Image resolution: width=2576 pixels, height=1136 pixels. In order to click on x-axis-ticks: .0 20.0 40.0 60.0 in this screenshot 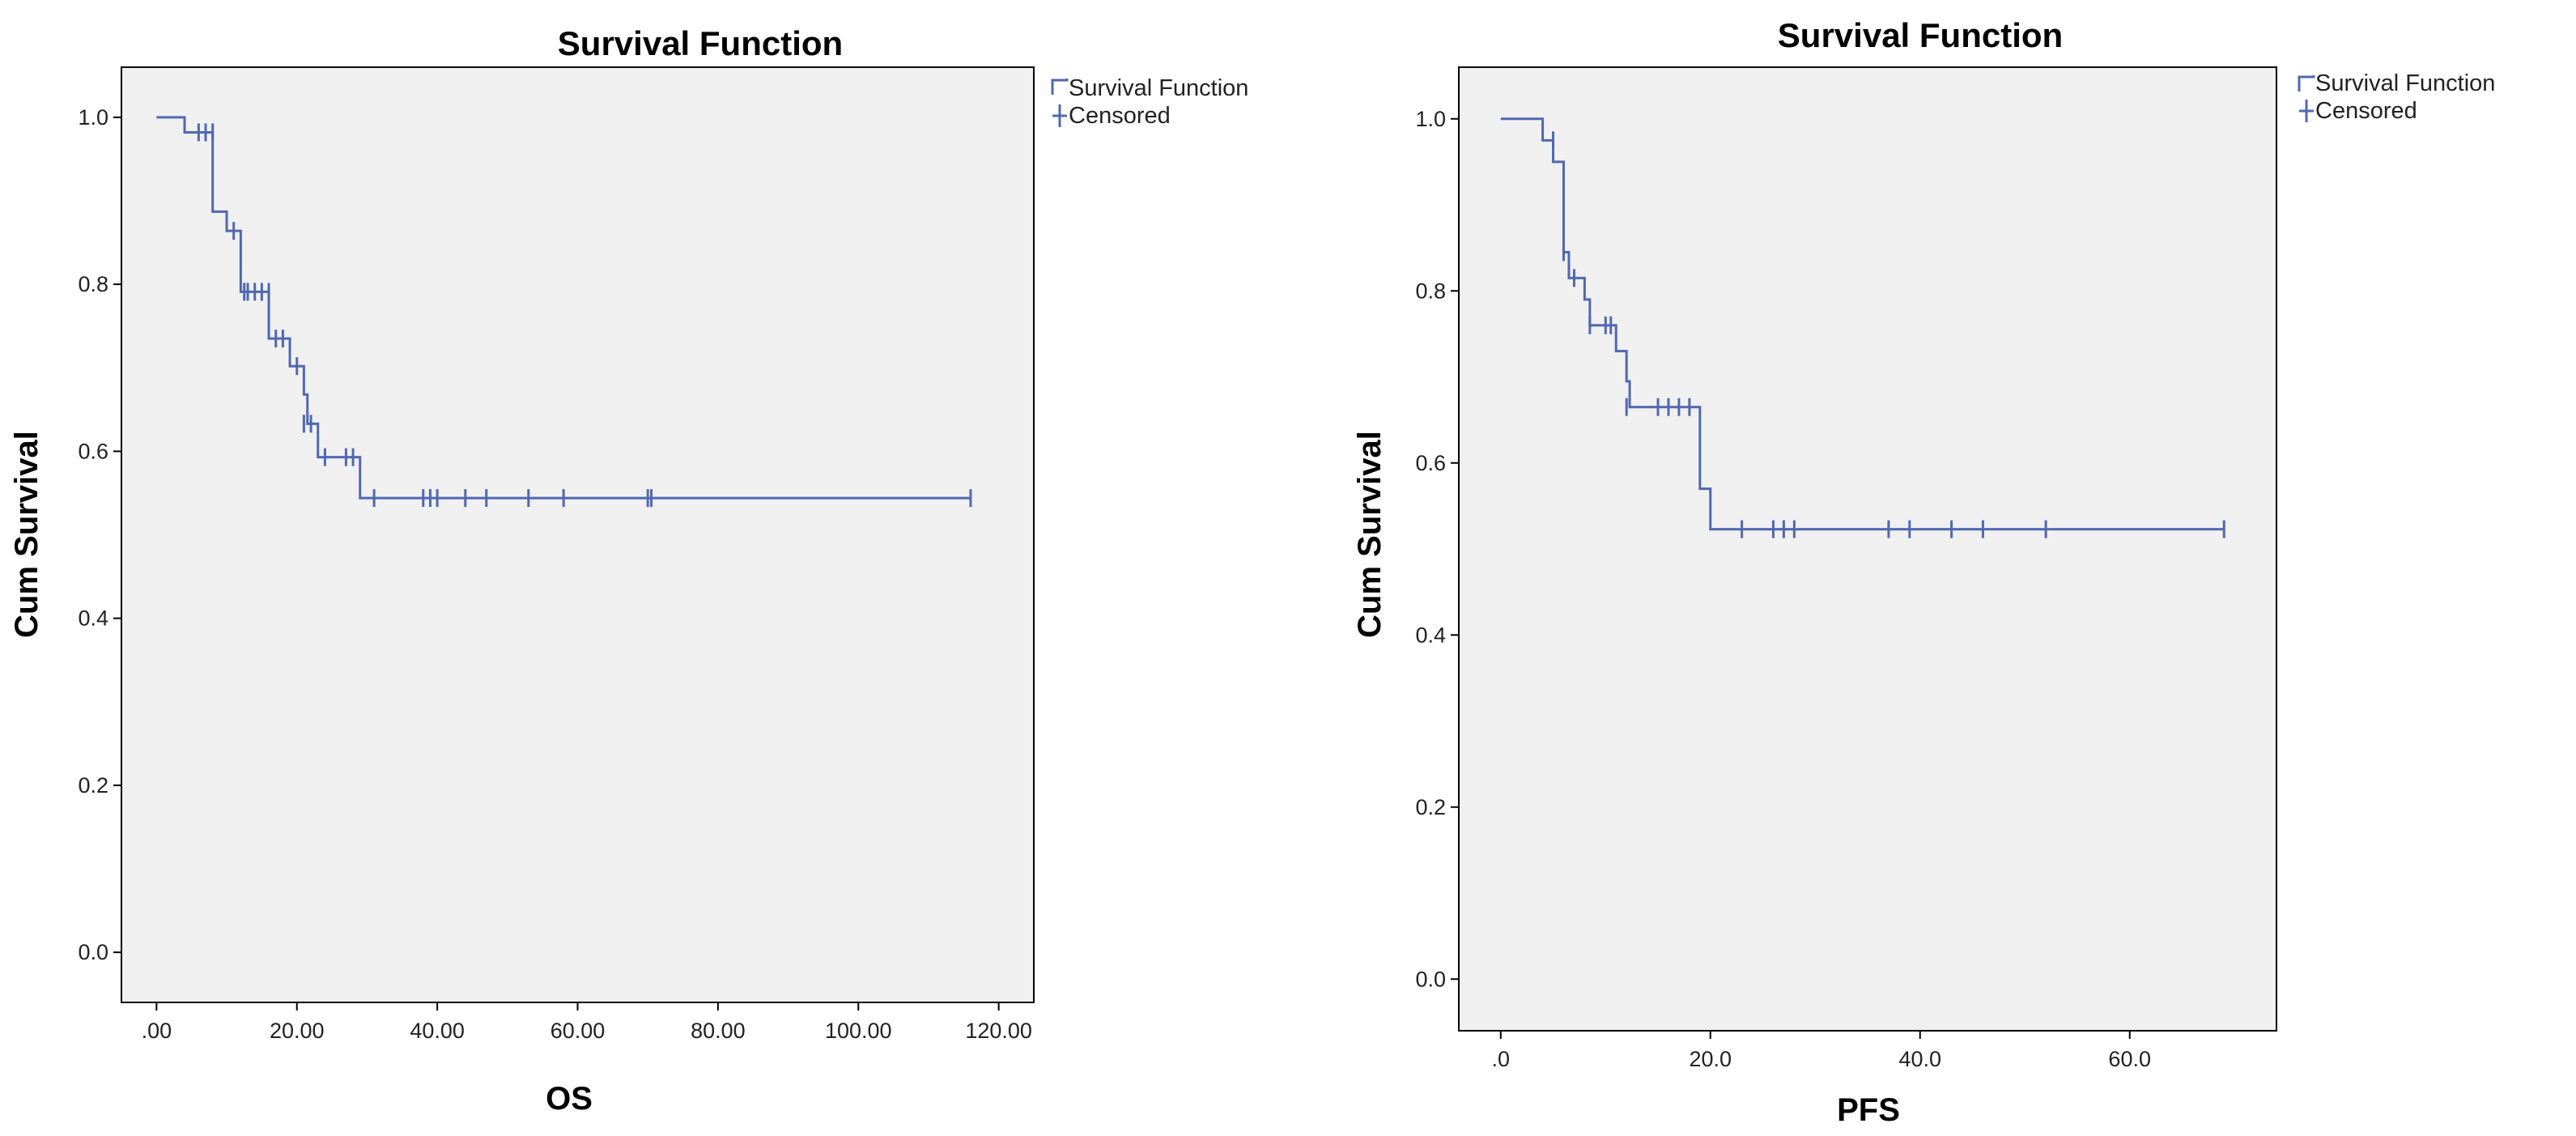, I will do `click(1821, 1051)`.